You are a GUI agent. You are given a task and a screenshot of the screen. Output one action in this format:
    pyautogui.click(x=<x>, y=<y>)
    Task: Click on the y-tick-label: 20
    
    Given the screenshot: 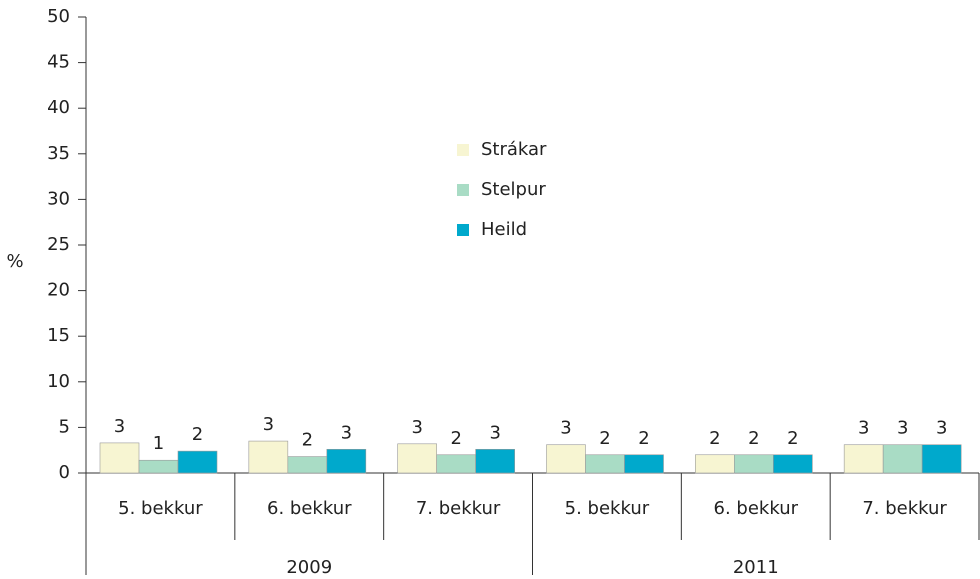 What is the action you would take?
    pyautogui.click(x=58, y=290)
    